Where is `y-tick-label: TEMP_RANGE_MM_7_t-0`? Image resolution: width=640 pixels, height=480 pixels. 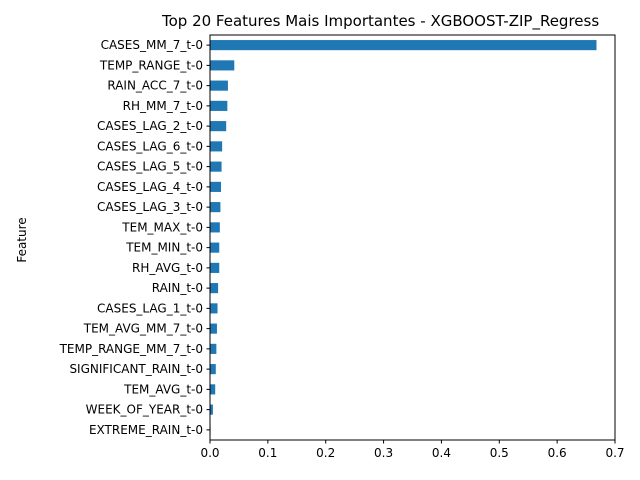 y-tick-label: TEMP_RANGE_MM_7_t-0 is located at coordinates (131, 349).